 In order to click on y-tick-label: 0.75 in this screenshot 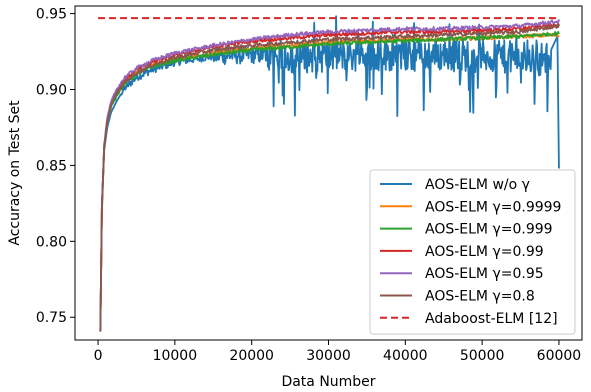, I will do `click(51, 318)`.